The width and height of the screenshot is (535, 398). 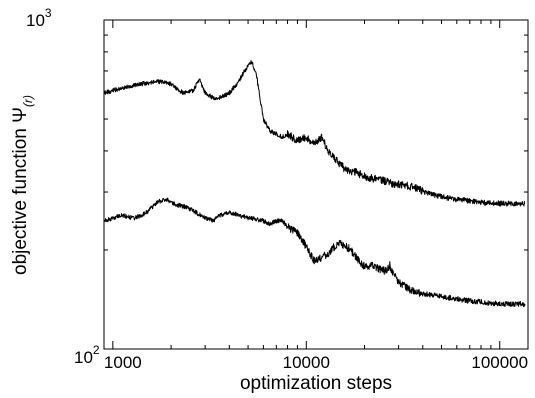 I want to click on y-axis-label-subscript: (r), so click(x=28, y=101).